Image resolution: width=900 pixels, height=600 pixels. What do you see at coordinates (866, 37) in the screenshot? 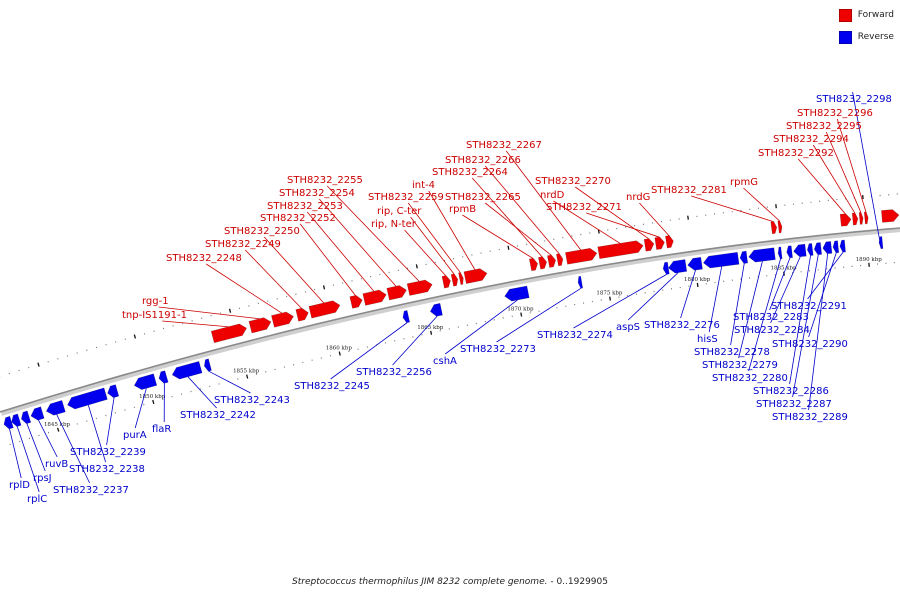
I see `legend-reverse: Reverse` at bounding box center [866, 37].